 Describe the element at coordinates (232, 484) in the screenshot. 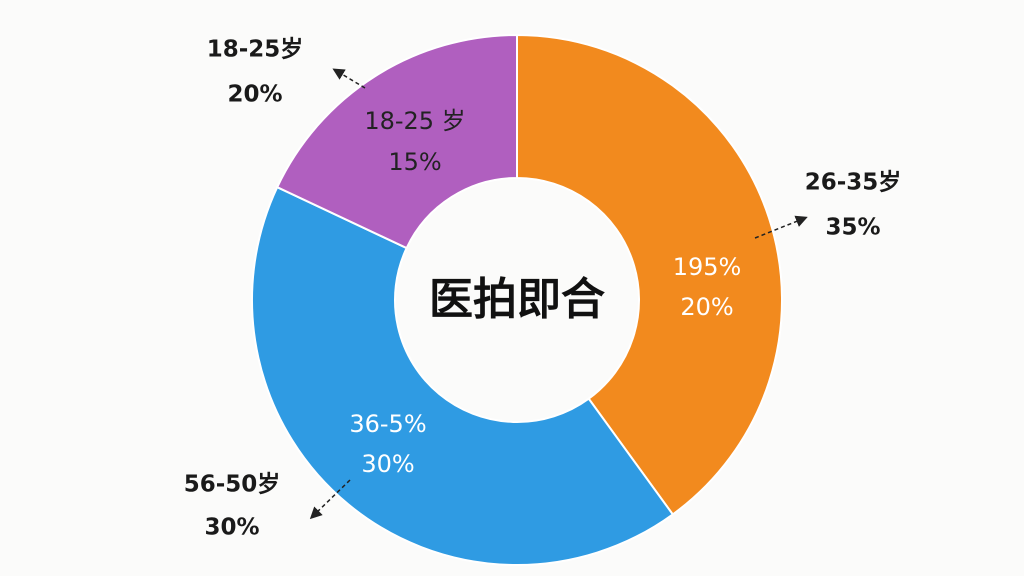

I see `callout-label: 56-50岁` at that location.